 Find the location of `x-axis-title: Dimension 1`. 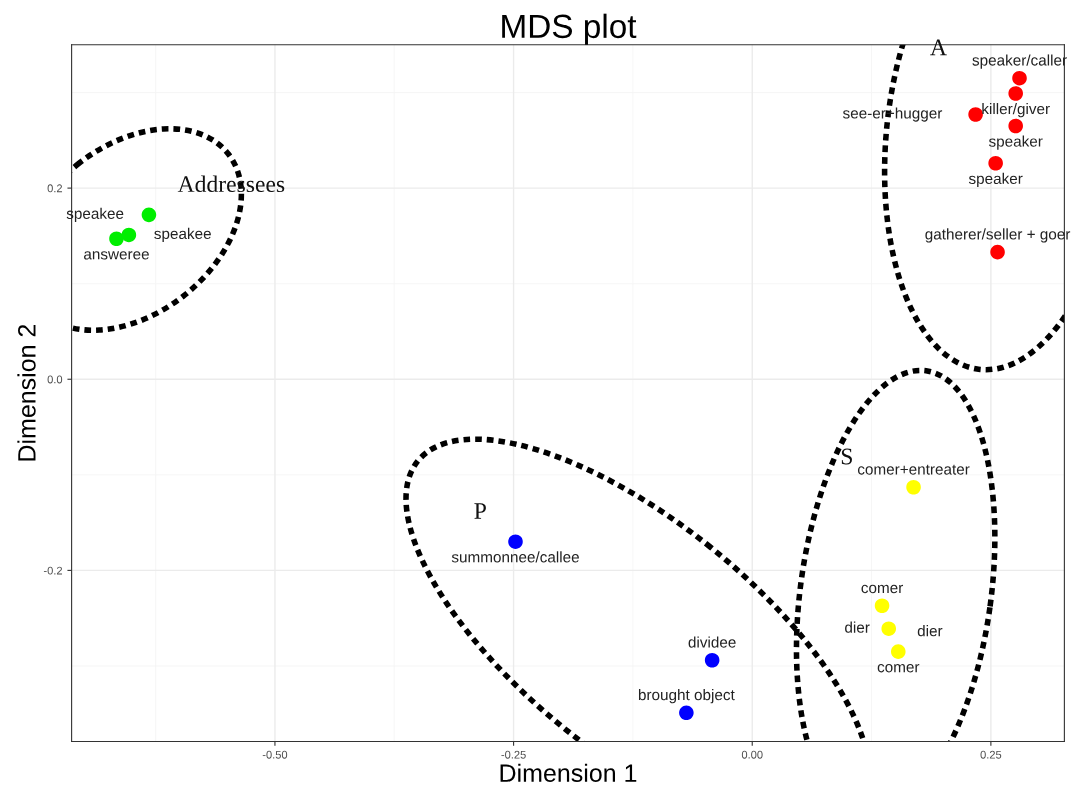

x-axis-title: Dimension 1 is located at coordinates (568, 772).